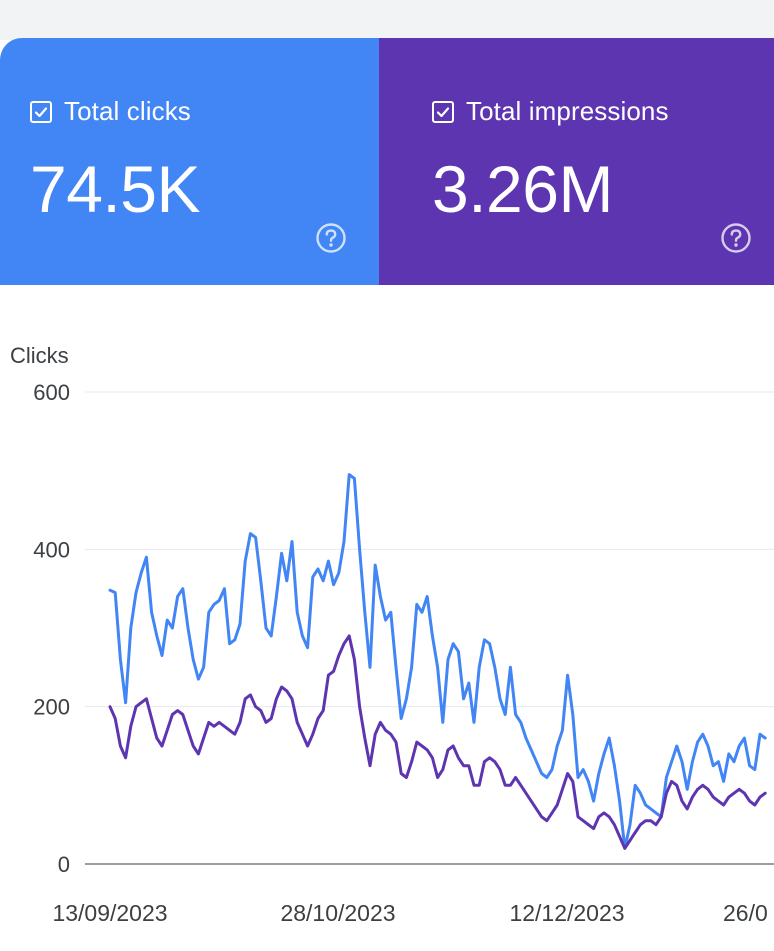  I want to click on total-impressions-label: Total impressions, so click(567, 111).